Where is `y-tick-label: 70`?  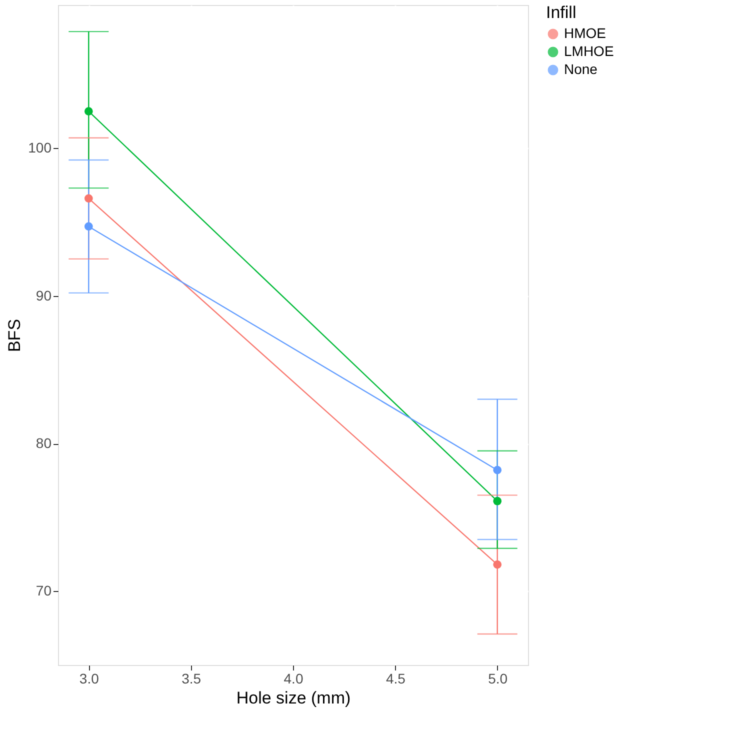 y-tick-label: 70 is located at coordinates (44, 590).